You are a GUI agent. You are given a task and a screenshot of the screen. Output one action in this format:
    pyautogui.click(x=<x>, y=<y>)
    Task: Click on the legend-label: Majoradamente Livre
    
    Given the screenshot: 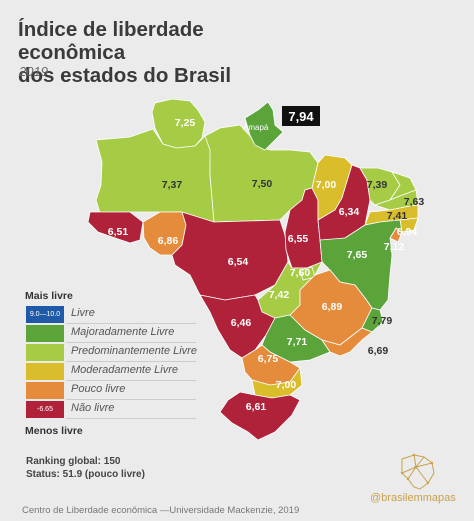 What is the action you would take?
    pyautogui.click(x=123, y=332)
    